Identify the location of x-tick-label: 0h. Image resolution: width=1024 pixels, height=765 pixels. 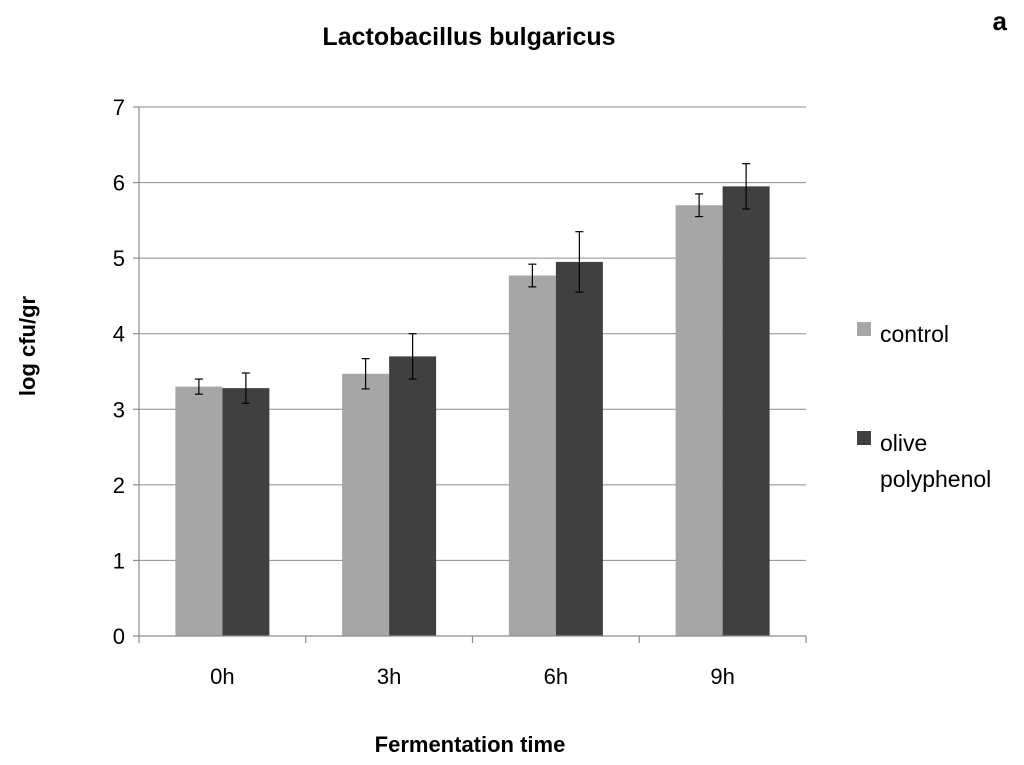
(222, 676).